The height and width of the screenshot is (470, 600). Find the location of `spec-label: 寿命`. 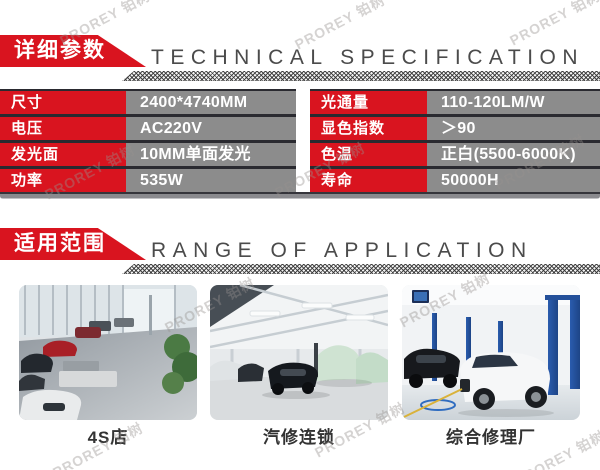

spec-label: 寿命 is located at coordinates (368, 180).